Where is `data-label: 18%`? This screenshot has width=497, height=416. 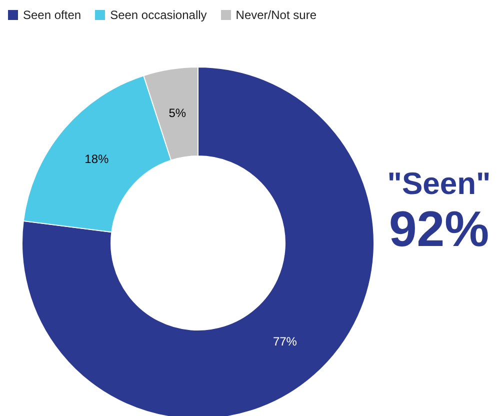
data-label: 18% is located at coordinates (97, 159).